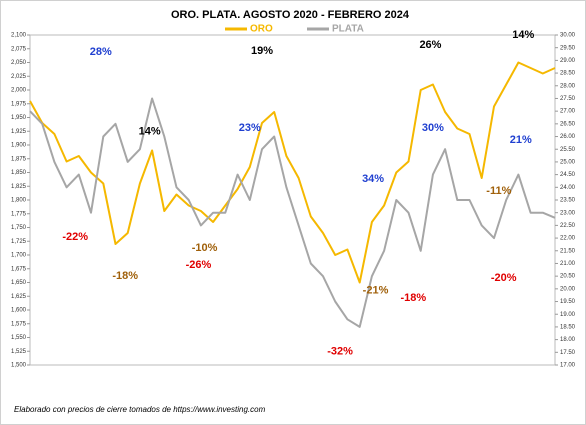 This screenshot has width=586, height=425. Describe the element at coordinates (504, 278) in the screenshot. I see `annotation: -20%` at that location.